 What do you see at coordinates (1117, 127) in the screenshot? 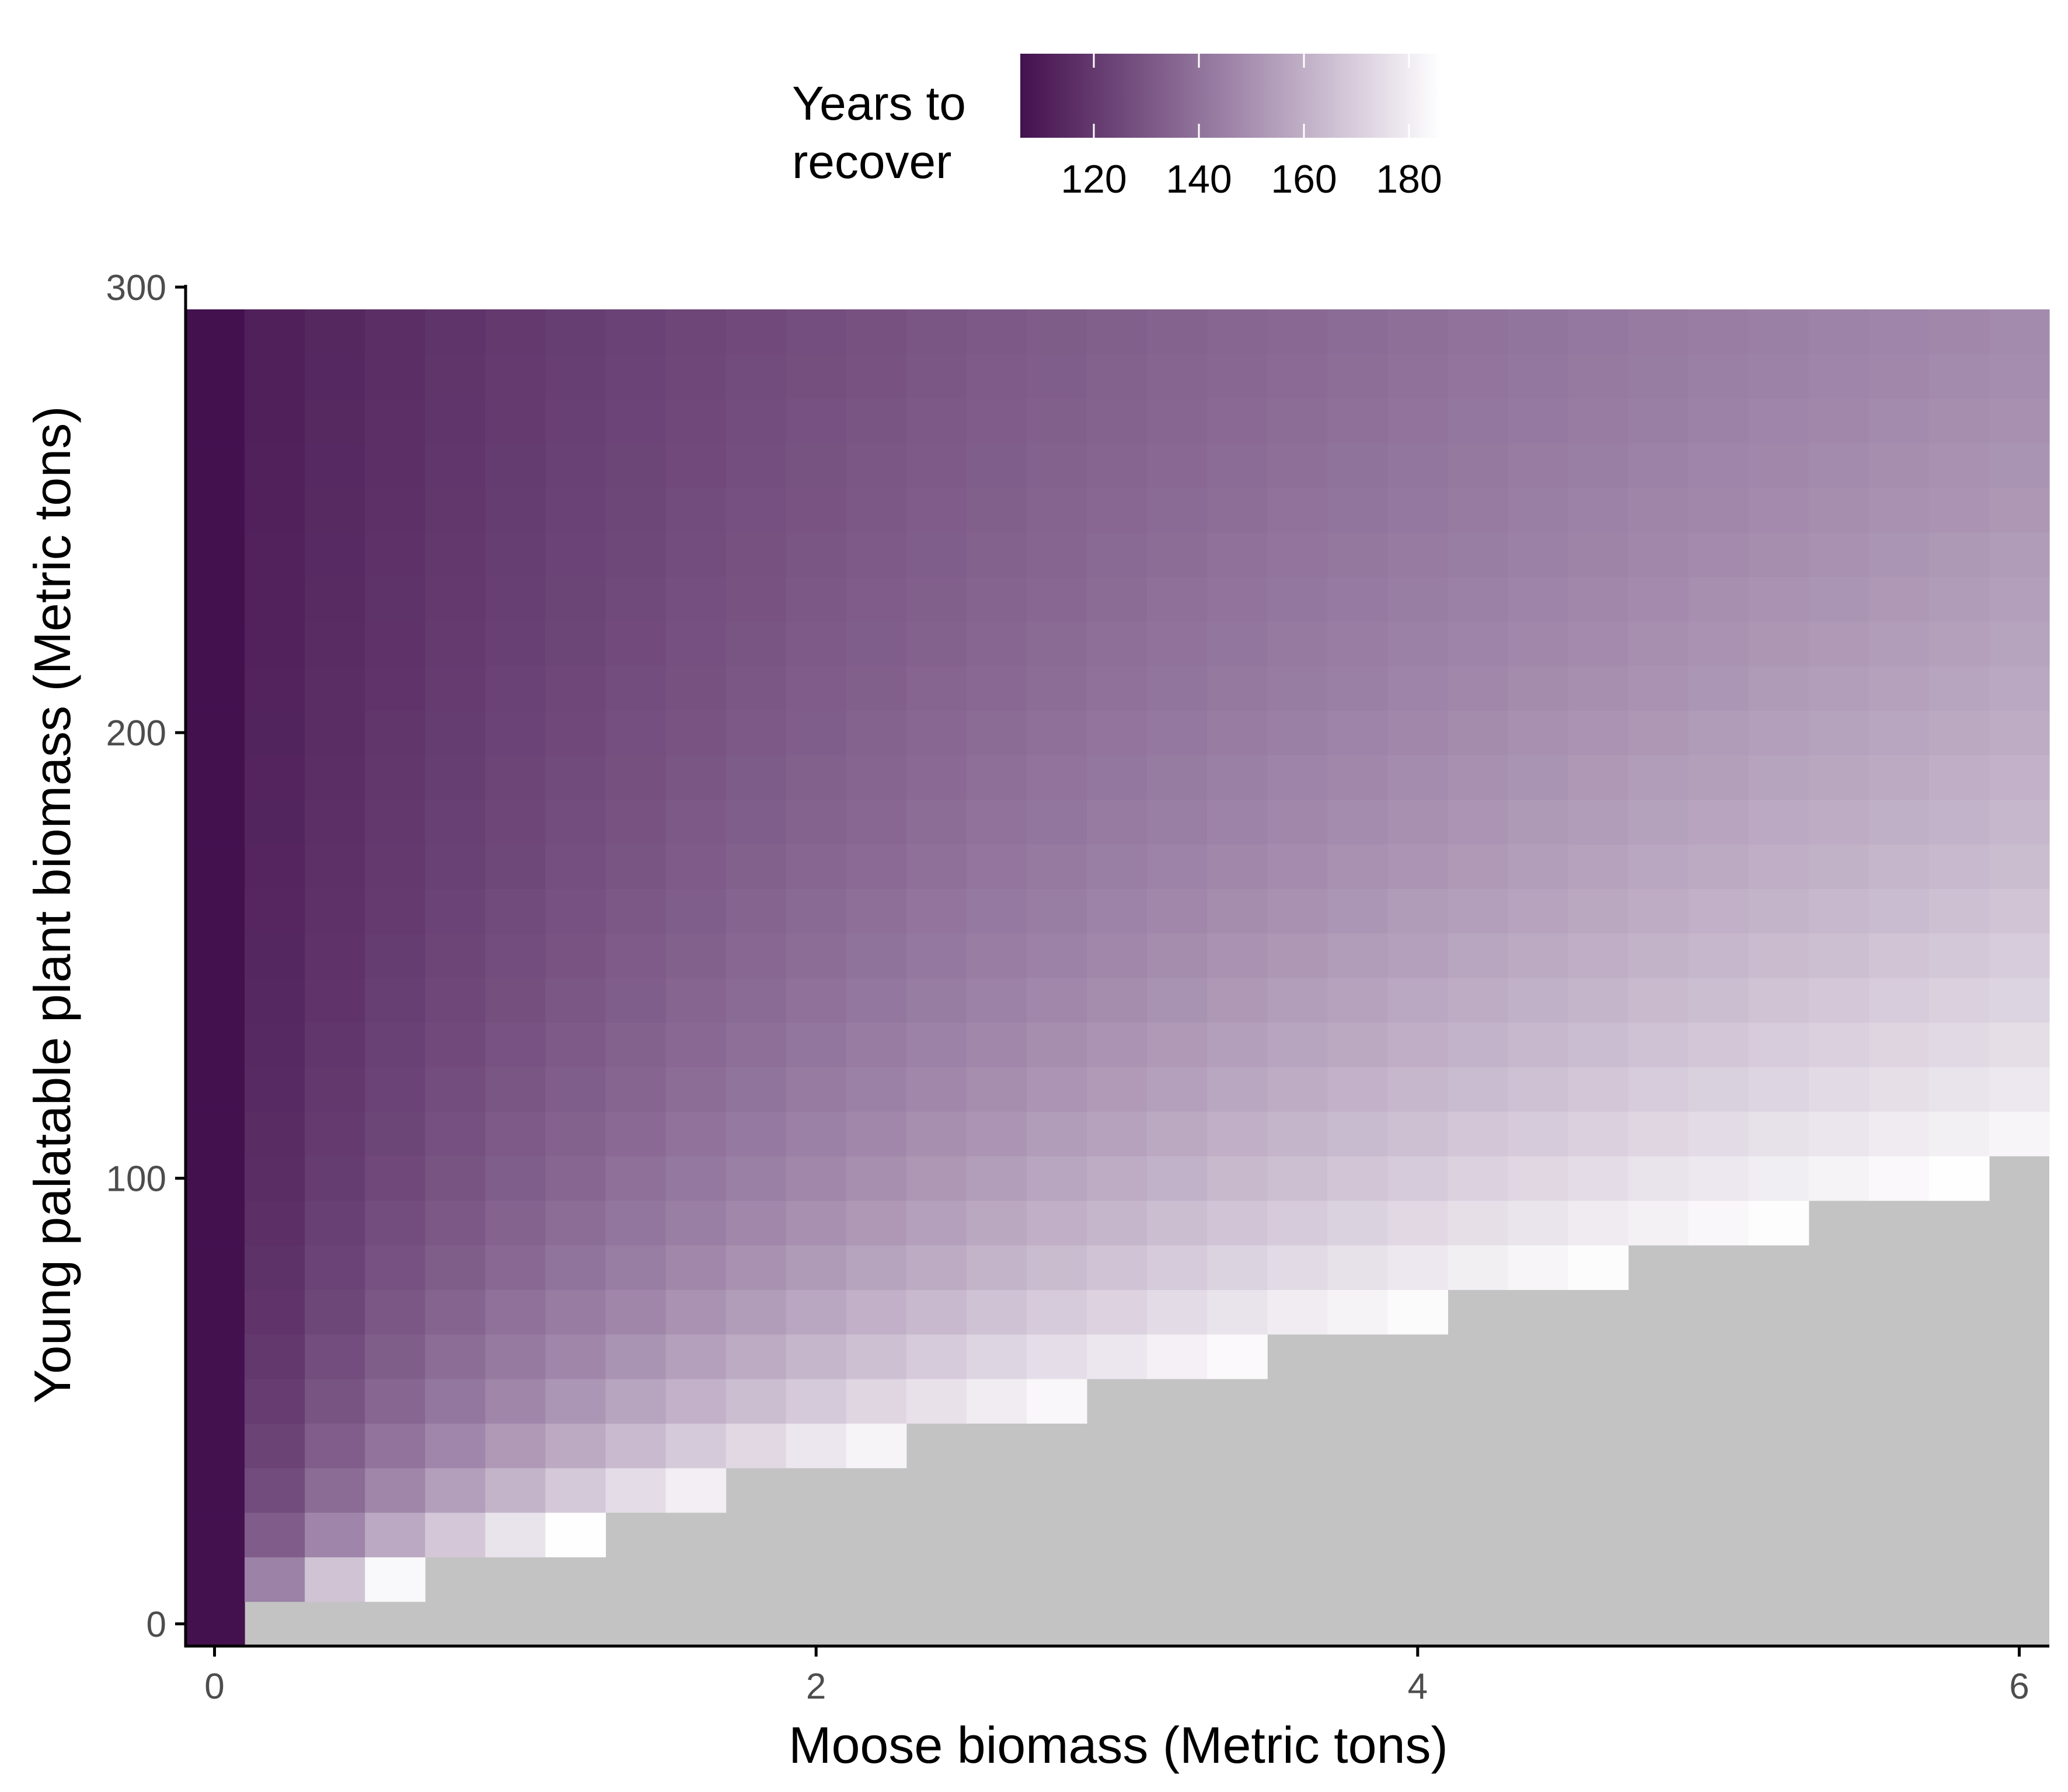
I see `legend: Years to recover 120 140 160 180` at bounding box center [1117, 127].